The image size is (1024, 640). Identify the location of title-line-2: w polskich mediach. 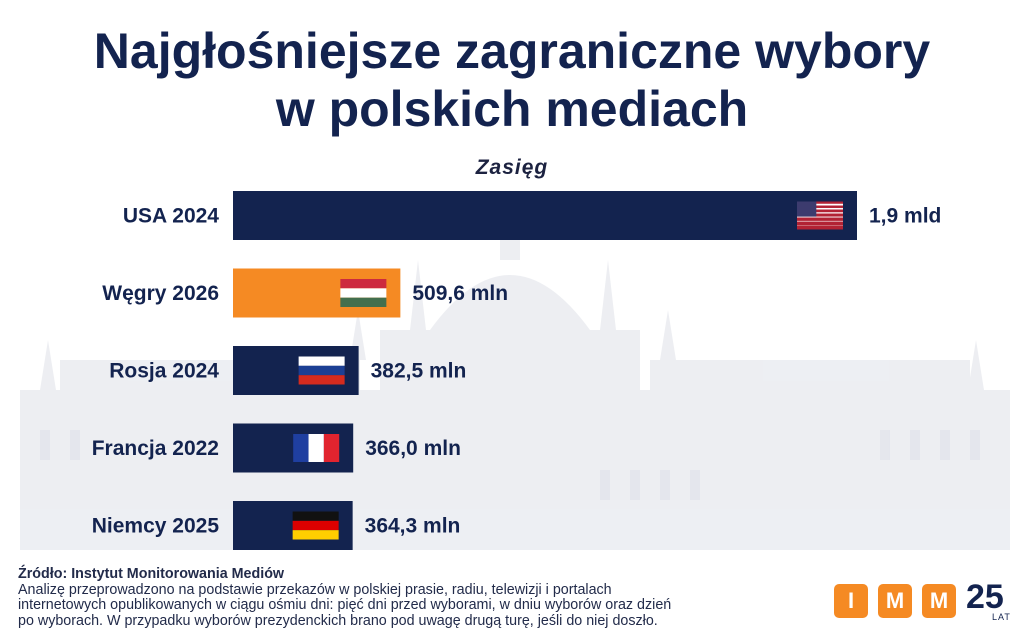
(512, 109).